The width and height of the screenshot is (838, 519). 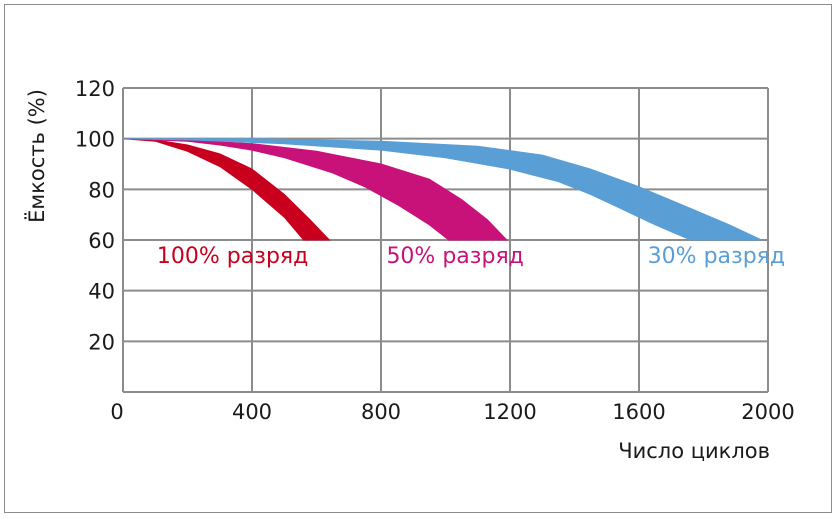 What do you see at coordinates (716, 256) in the screenshot?
I see `band-label-series-3: 30% разряд` at bounding box center [716, 256].